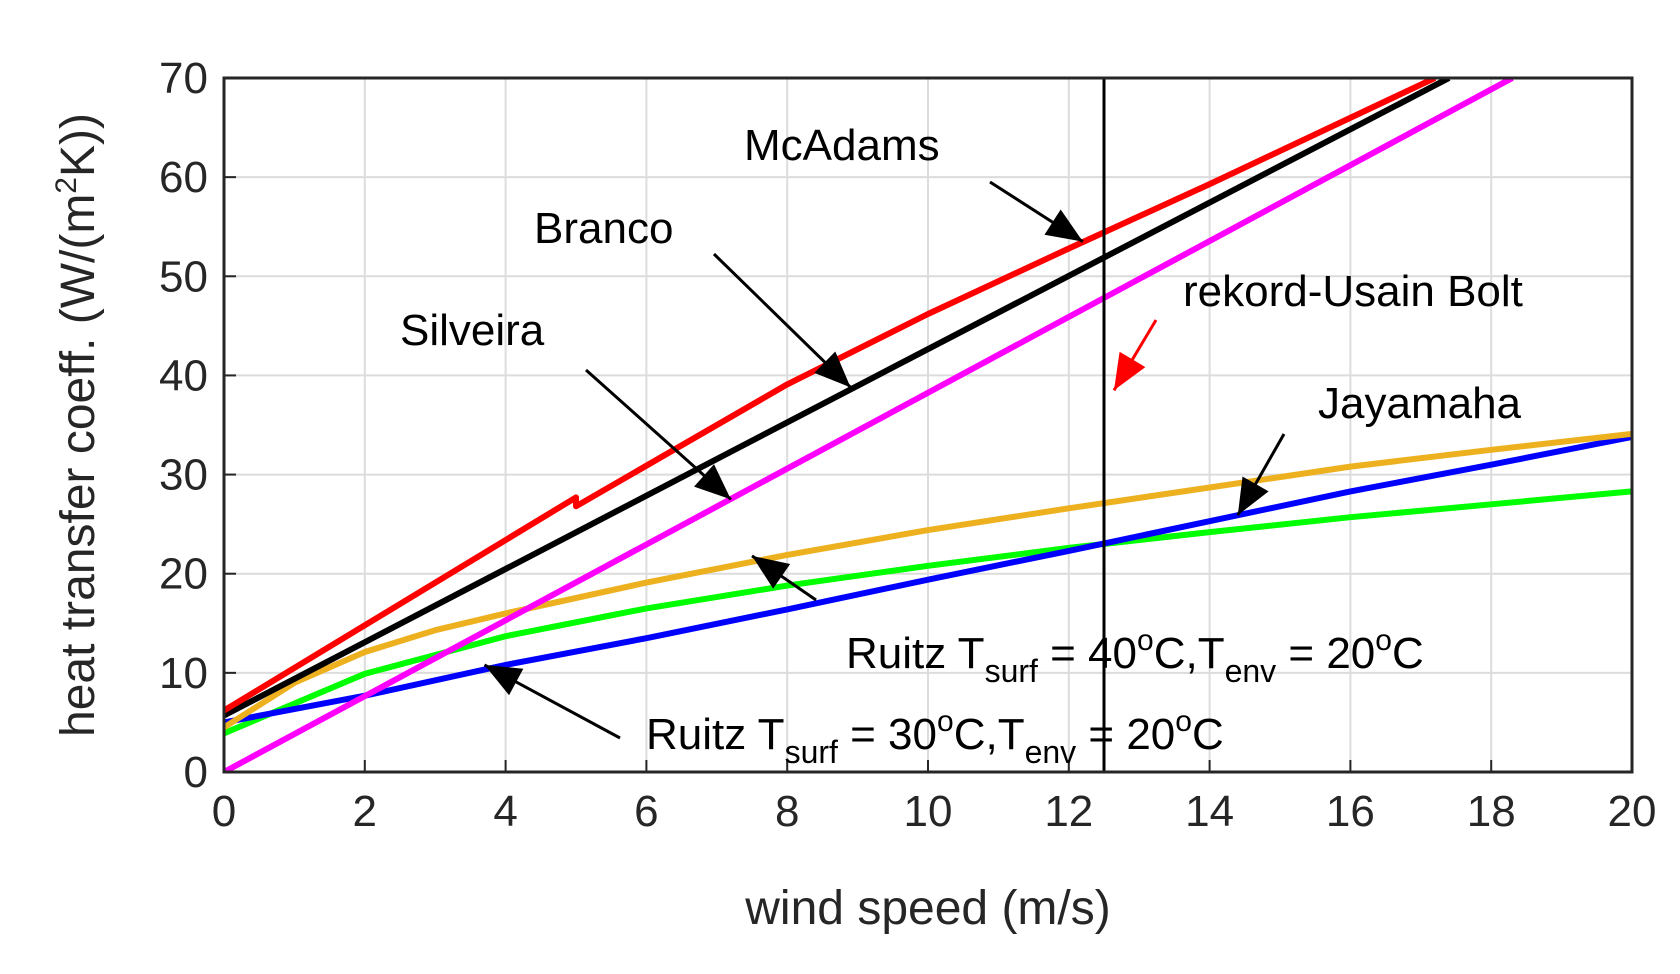 This screenshot has height=974, width=1680. What do you see at coordinates (928, 811) in the screenshot?
I see `x-tick-10: 10` at bounding box center [928, 811].